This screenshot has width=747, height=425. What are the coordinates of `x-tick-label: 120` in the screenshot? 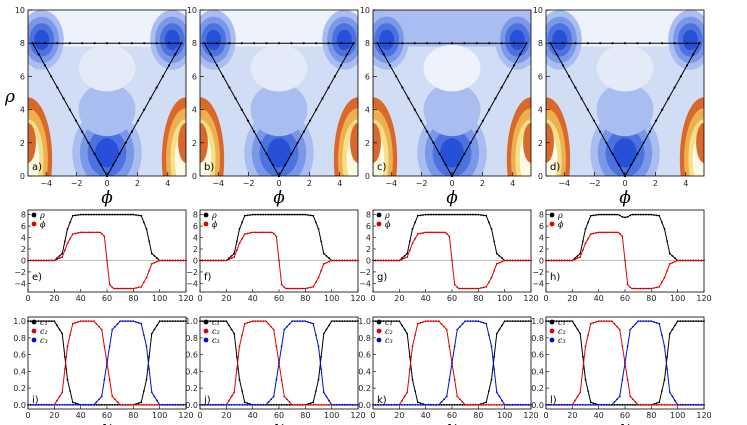 It's located at (357, 298).